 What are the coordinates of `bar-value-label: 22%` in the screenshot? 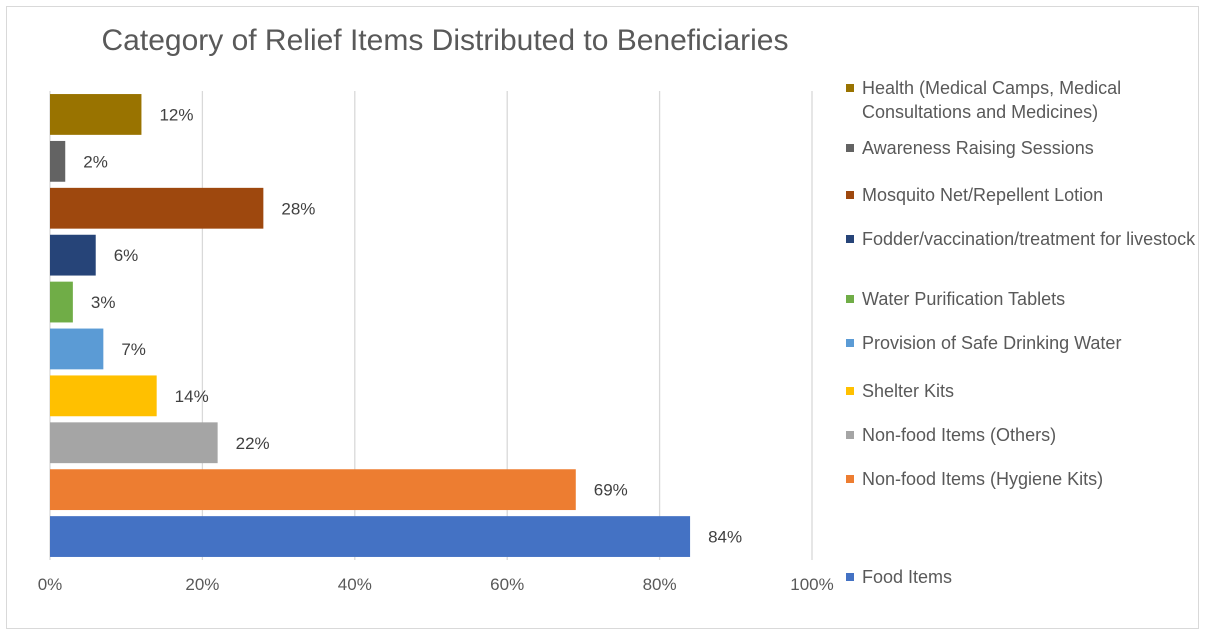 It's located at (253, 443).